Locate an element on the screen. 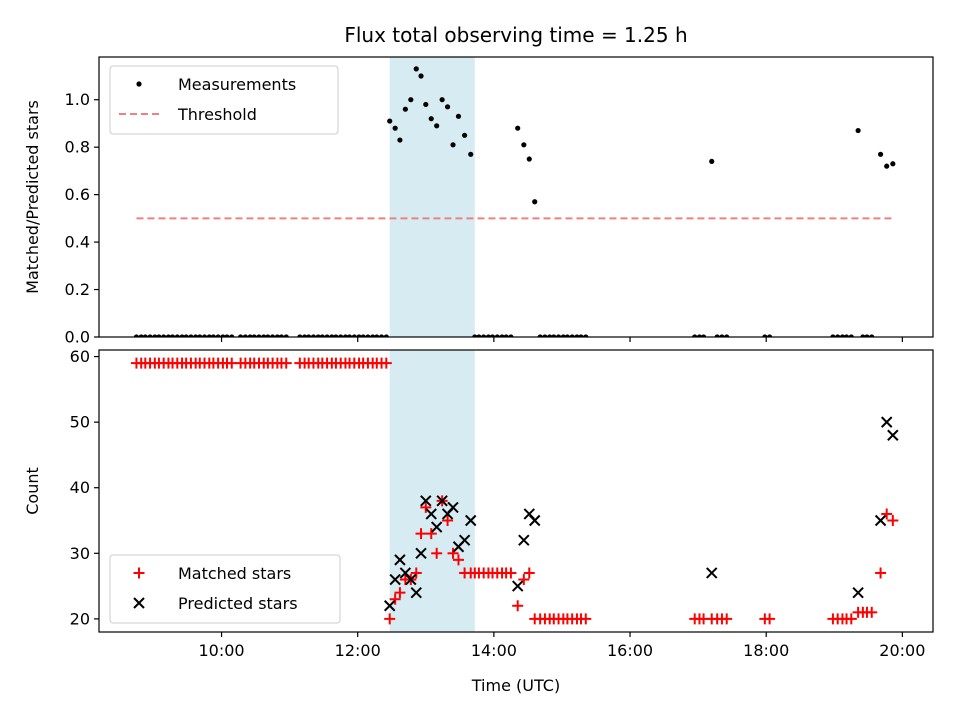 This screenshot has width=960, height=720. x-tick-label: 16:00 is located at coordinates (630, 650).